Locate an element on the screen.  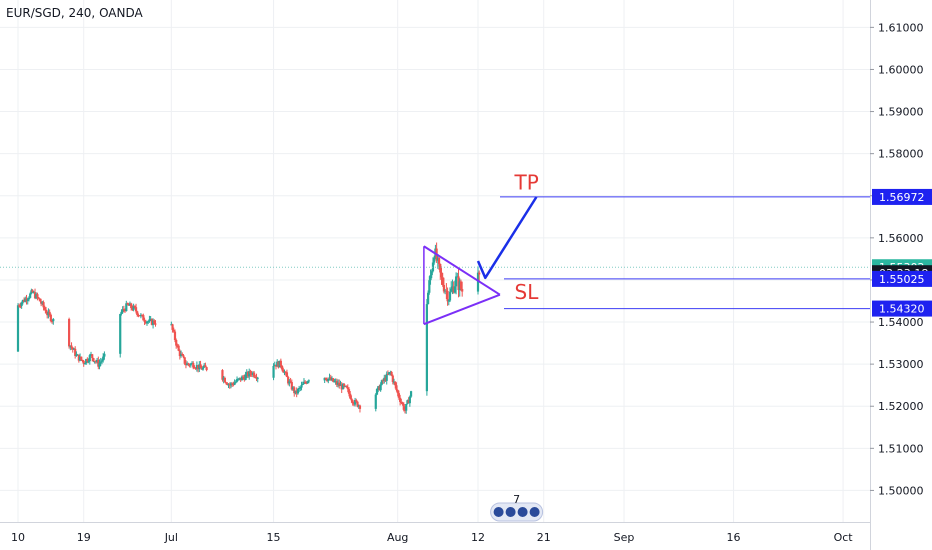
events-badge: 7 is located at coordinates (517, 507).